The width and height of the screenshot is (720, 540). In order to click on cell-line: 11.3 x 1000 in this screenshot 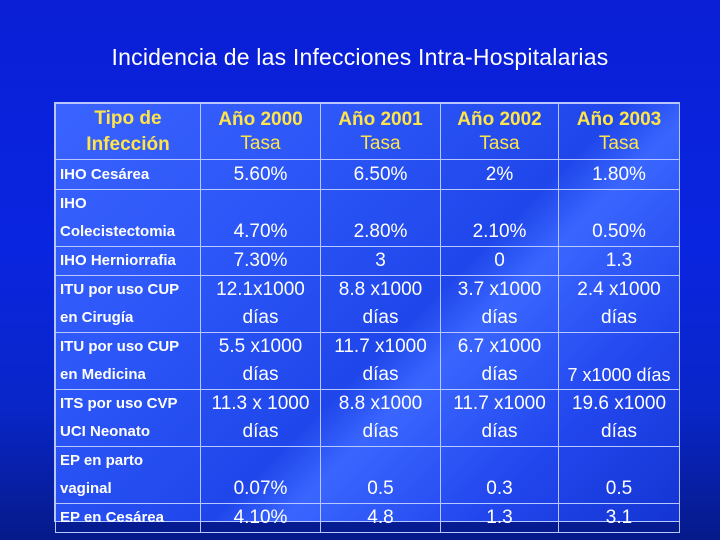, I will do `click(260, 403)`.